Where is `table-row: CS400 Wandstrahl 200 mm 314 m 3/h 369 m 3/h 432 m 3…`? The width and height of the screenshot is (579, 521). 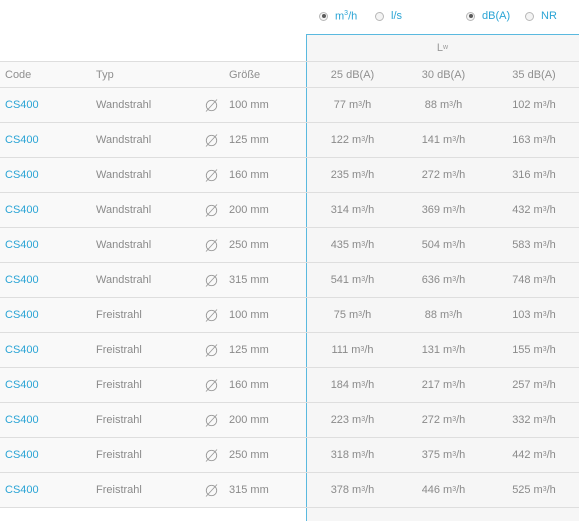 table-row: CS400 Wandstrahl 200 mm 314 m 3/h 369 m 3/h 432 m 3… is located at coordinates (289, 210).